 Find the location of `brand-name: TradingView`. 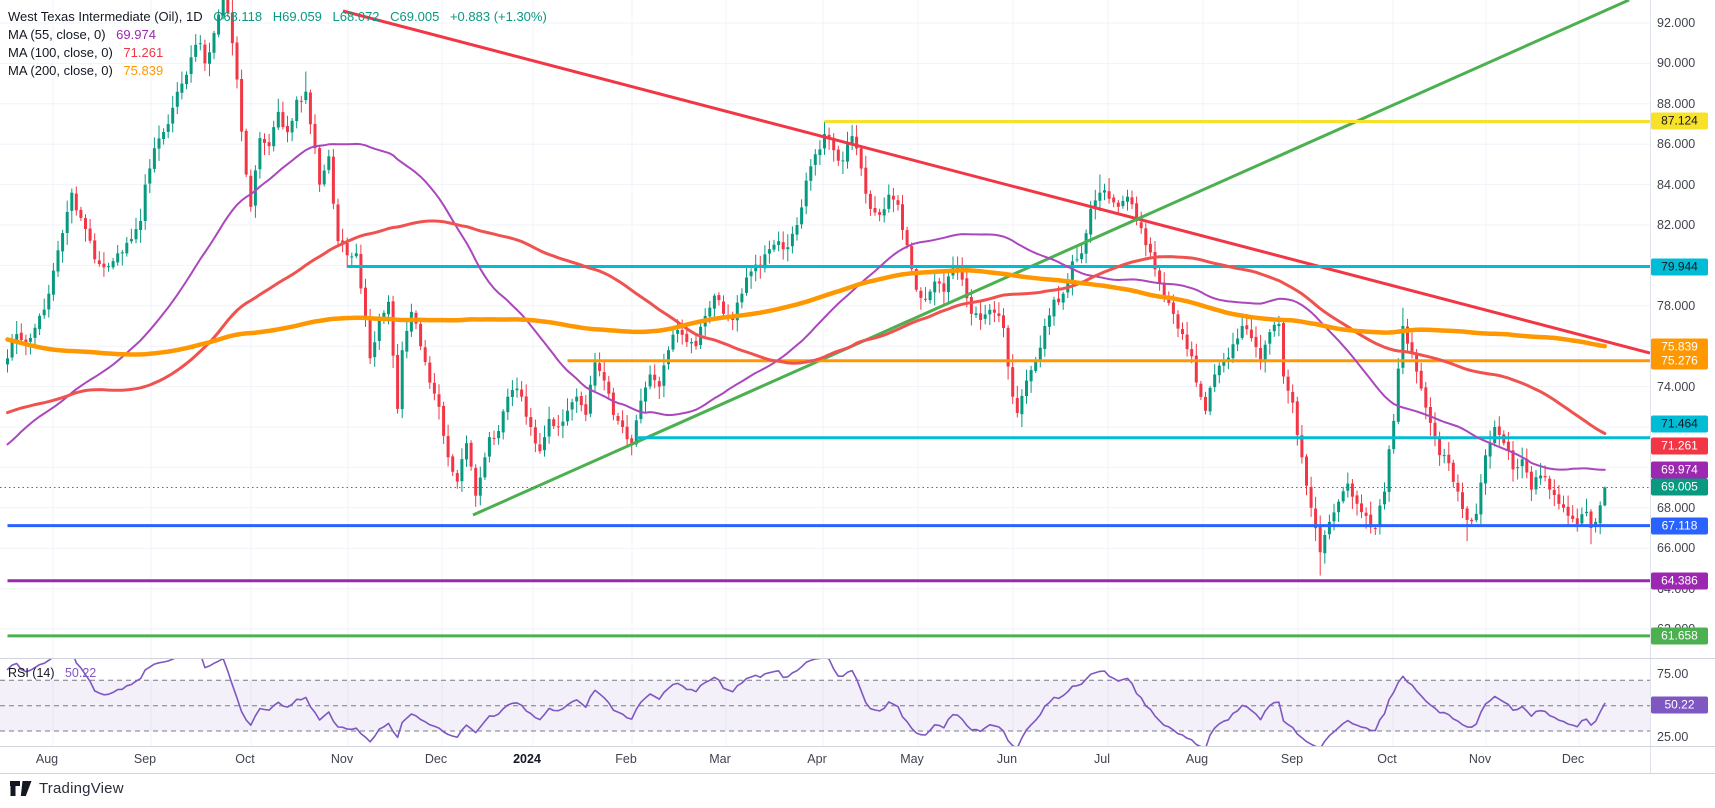

brand-name: TradingView is located at coordinates (81, 788).